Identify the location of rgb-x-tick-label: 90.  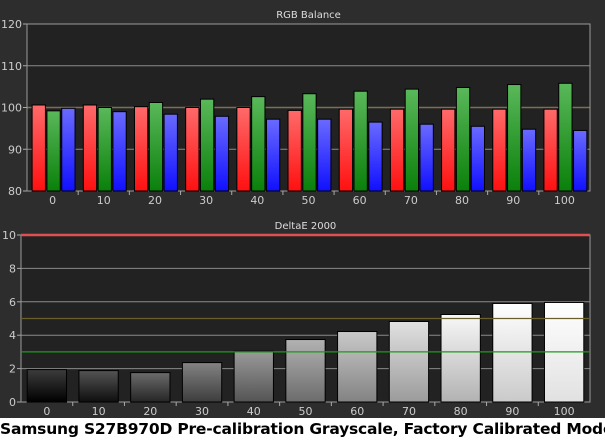
(513, 200).